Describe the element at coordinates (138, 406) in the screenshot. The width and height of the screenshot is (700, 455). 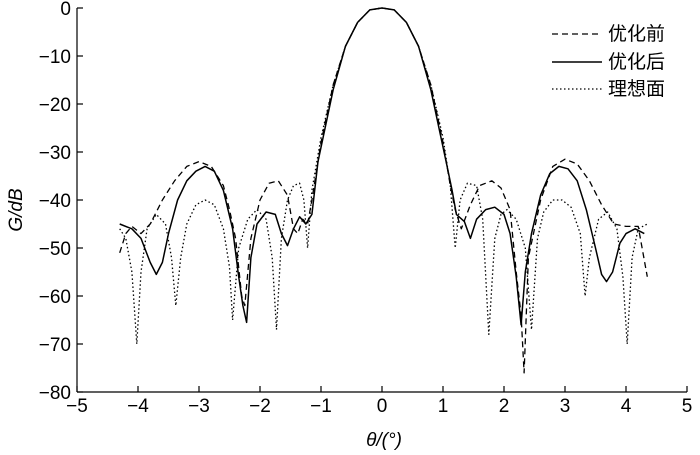
I see `x-tick-label: −4` at that location.